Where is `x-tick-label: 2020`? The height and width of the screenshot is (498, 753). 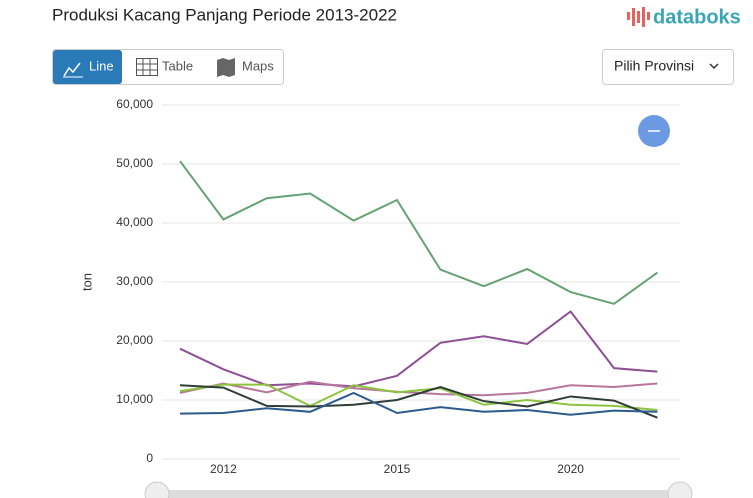
x-tick-label: 2020 is located at coordinates (570, 469).